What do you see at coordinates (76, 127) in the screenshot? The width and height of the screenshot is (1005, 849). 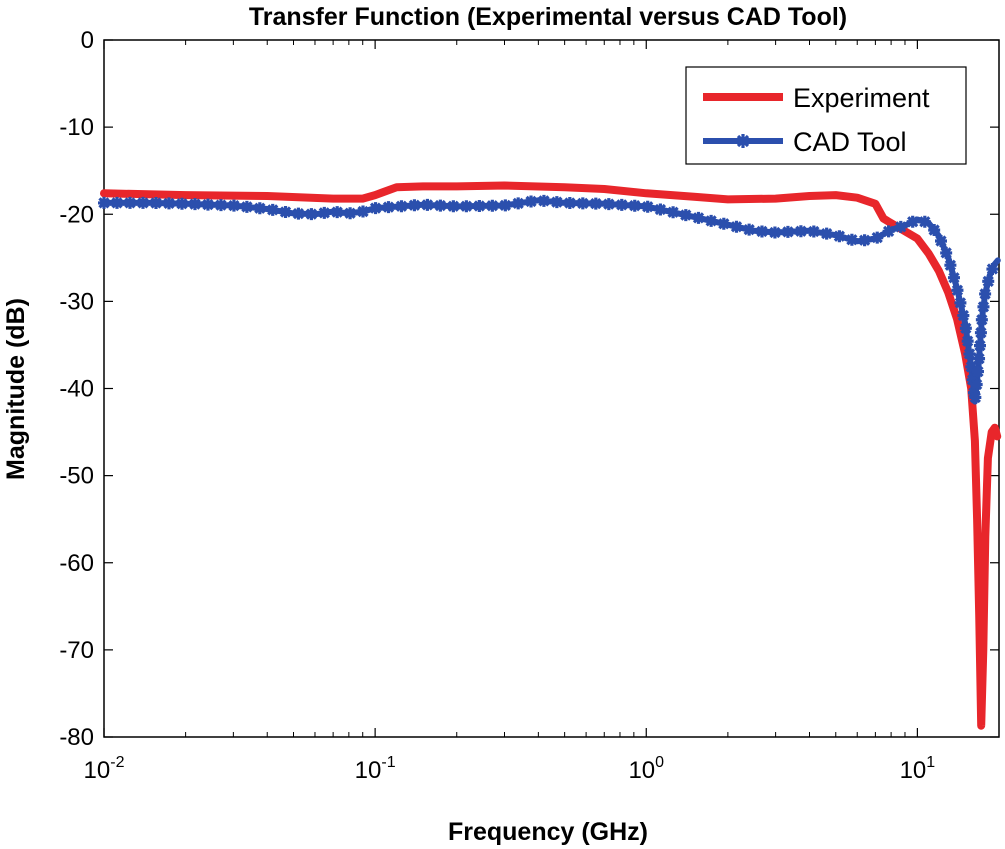 I see `y-tick-label: -10` at bounding box center [76, 127].